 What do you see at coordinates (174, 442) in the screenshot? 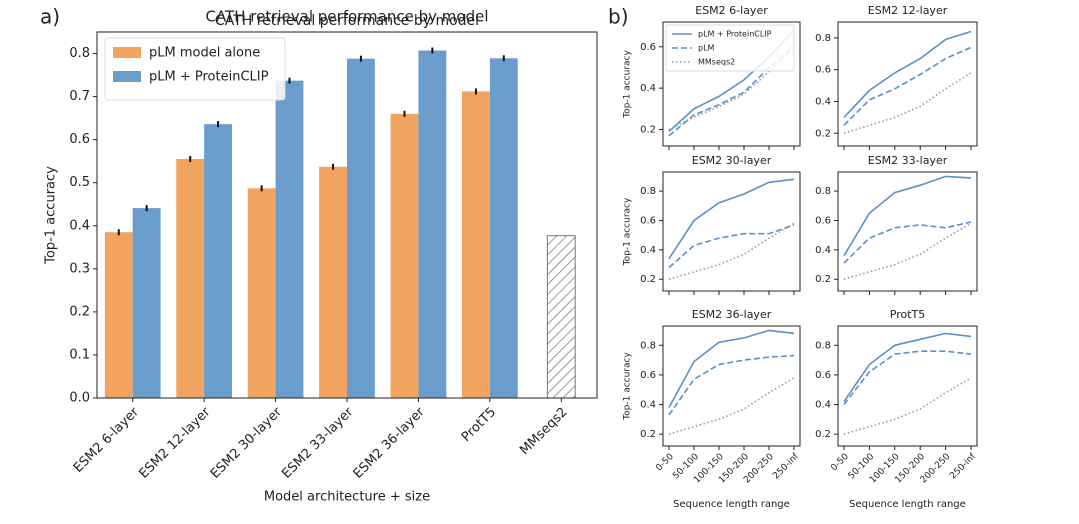
I see `x-tick-label: ESM2 12-layer` at bounding box center [174, 442].